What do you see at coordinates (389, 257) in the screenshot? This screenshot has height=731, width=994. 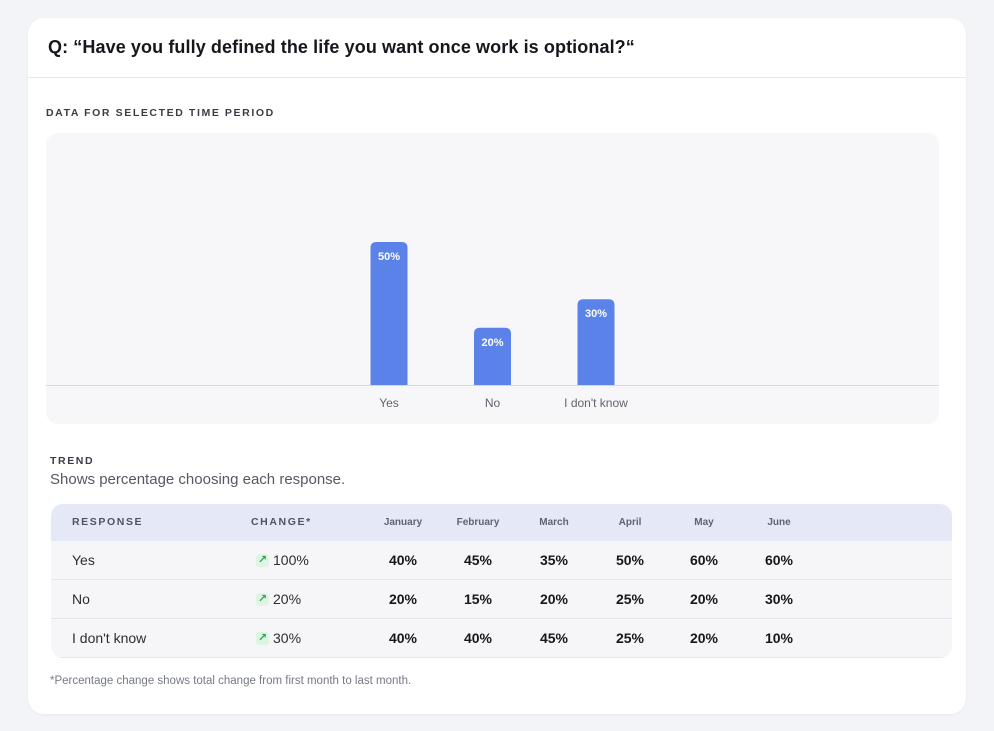 I see `data-label: 50%` at bounding box center [389, 257].